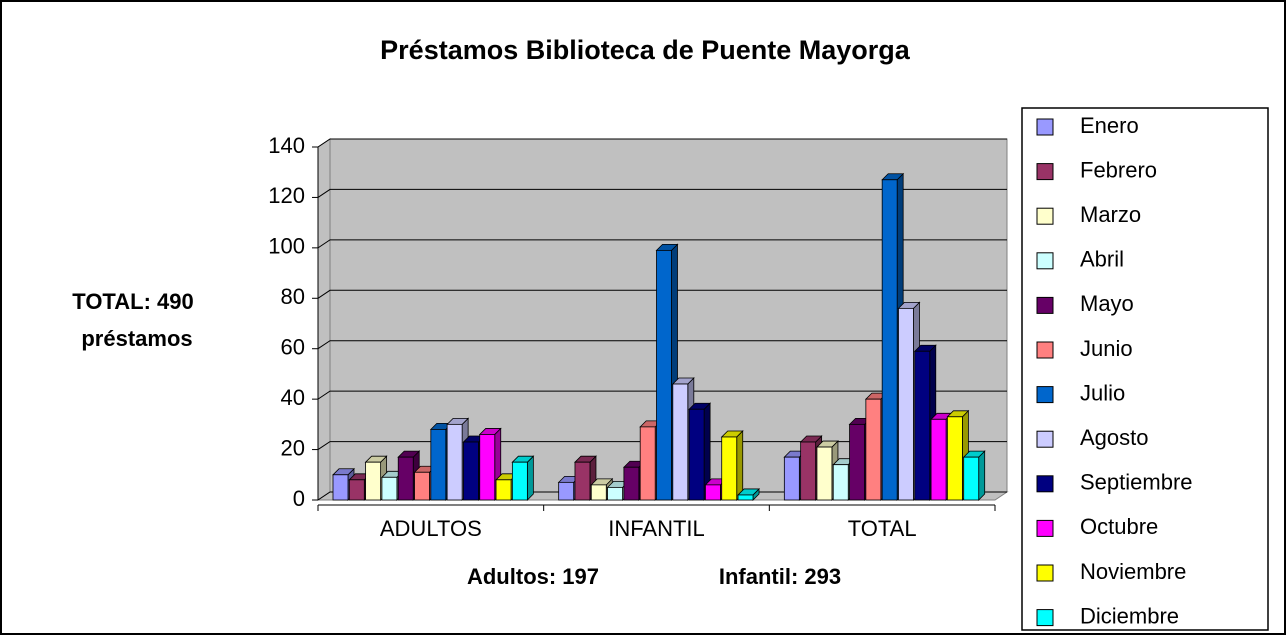 This screenshot has width=1286, height=635. What do you see at coordinates (1110, 214) in the screenshot?
I see `legend-label: Marzo` at bounding box center [1110, 214].